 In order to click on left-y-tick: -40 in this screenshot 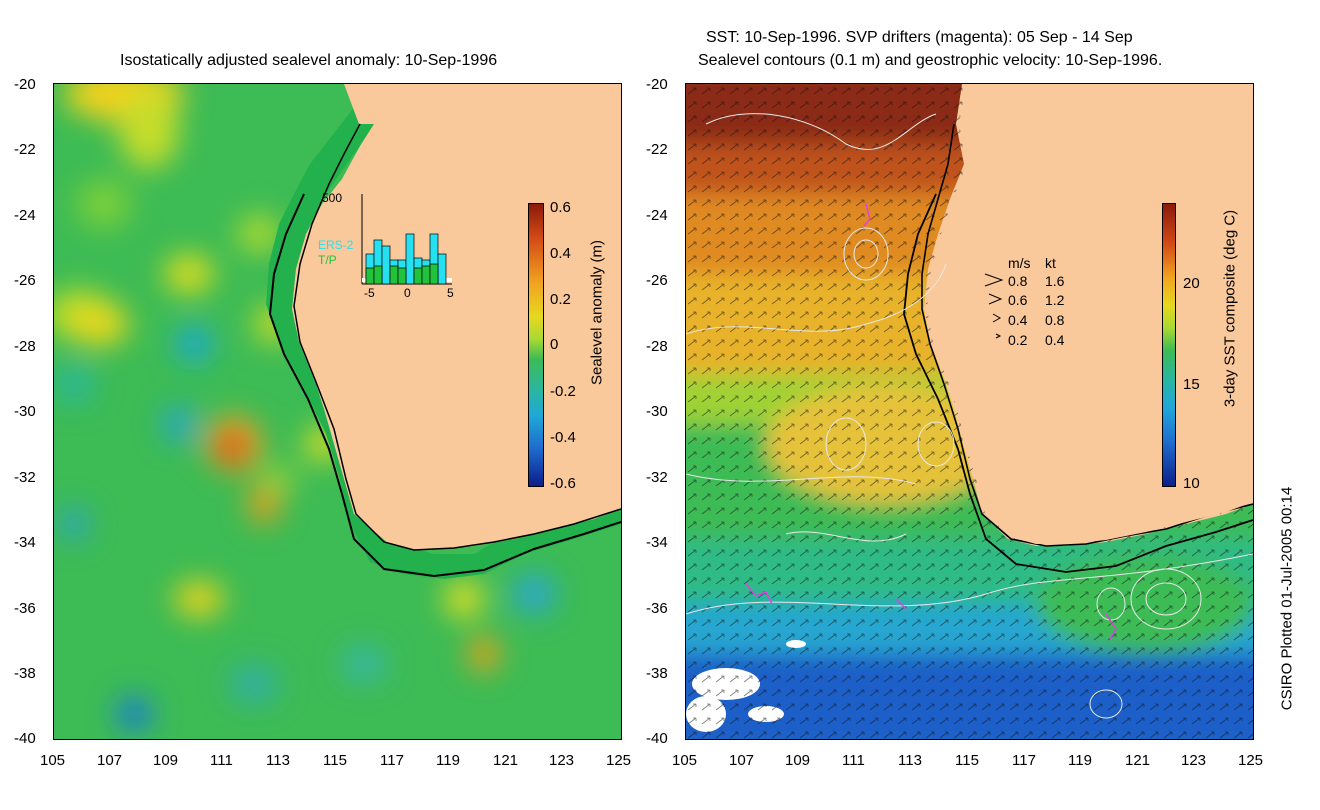, I will do `click(25, 738)`.